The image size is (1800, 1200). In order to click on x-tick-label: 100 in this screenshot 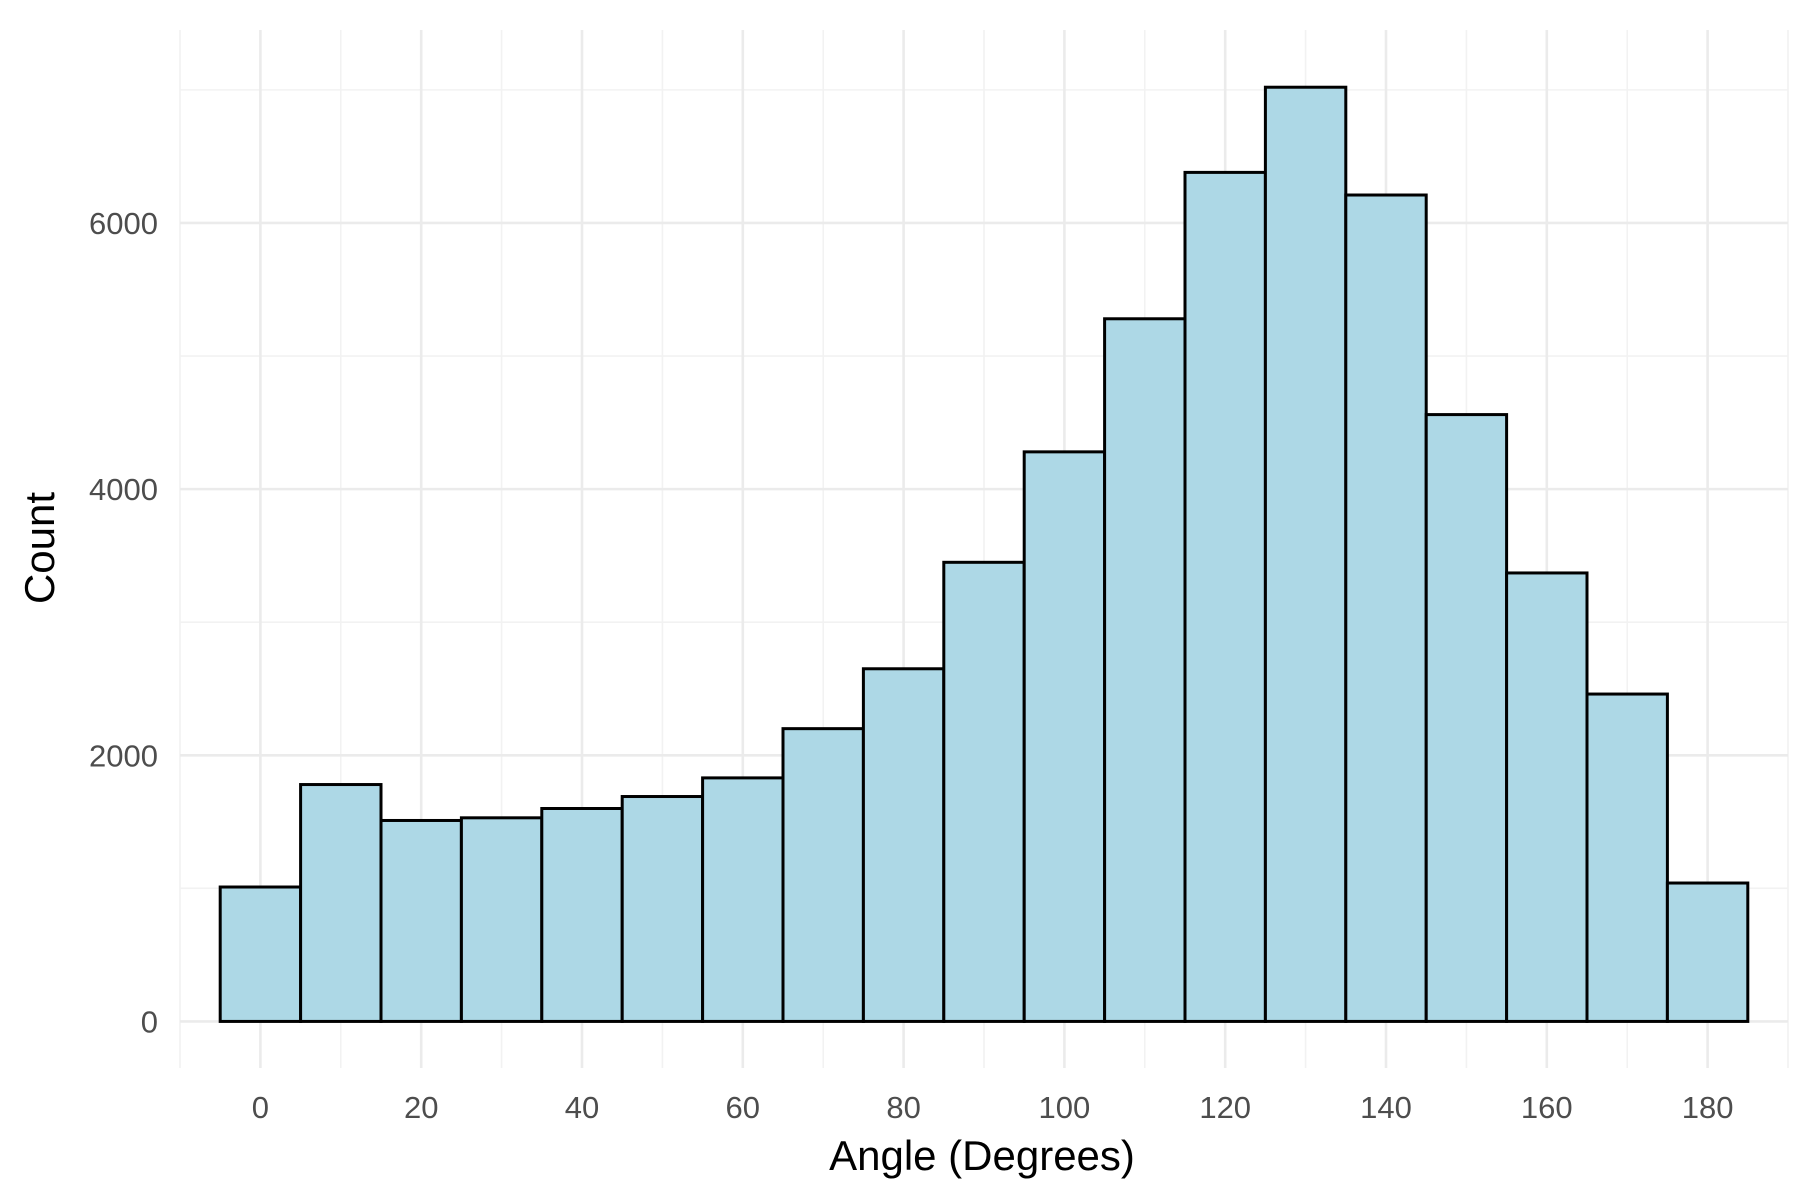, I will do `click(1065, 1107)`.